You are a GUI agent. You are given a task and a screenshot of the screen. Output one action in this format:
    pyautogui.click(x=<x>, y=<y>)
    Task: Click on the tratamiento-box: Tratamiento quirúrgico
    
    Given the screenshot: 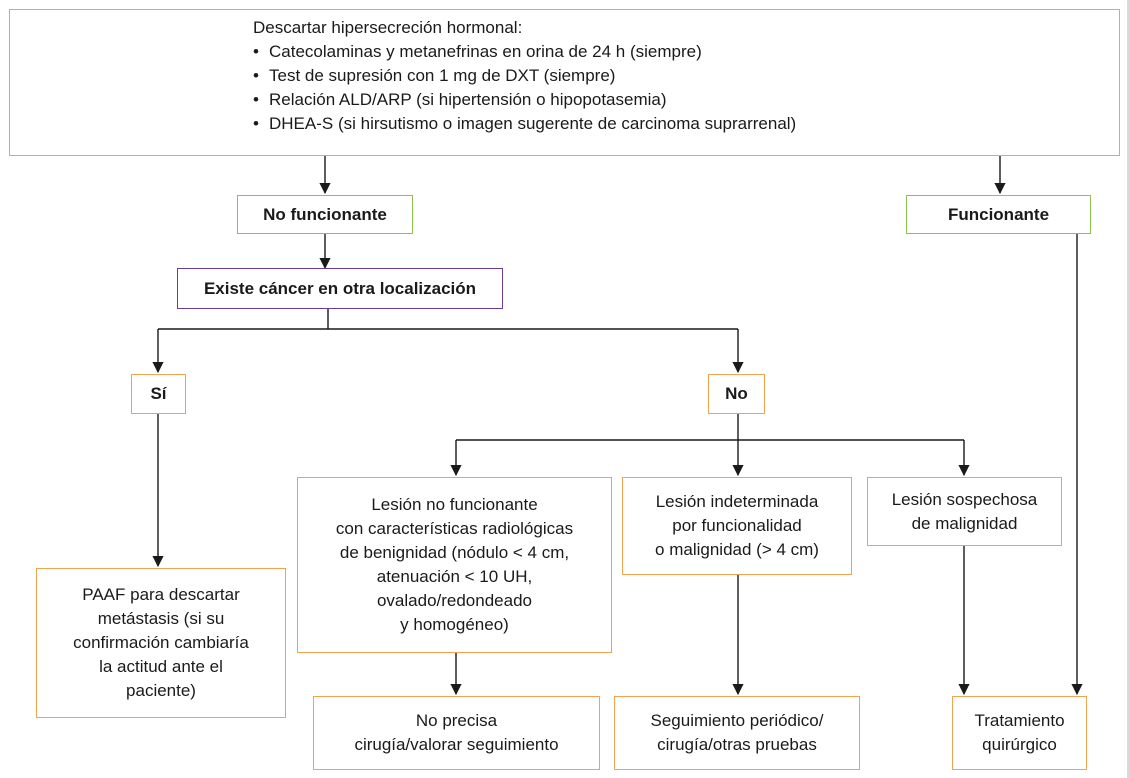 What is the action you would take?
    pyautogui.click(x=1019, y=733)
    